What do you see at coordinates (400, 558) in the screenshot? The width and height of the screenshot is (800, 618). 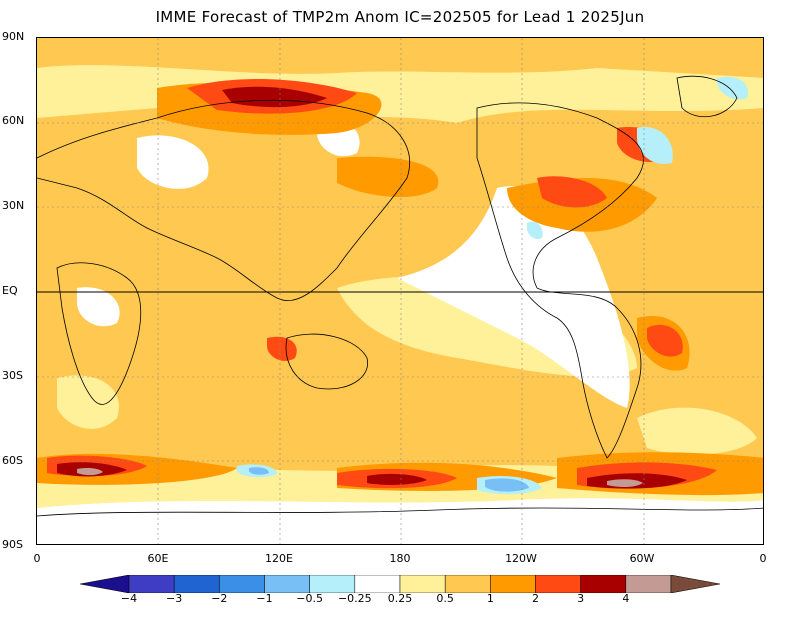 I see `lon-label-180: 180` at bounding box center [400, 558].